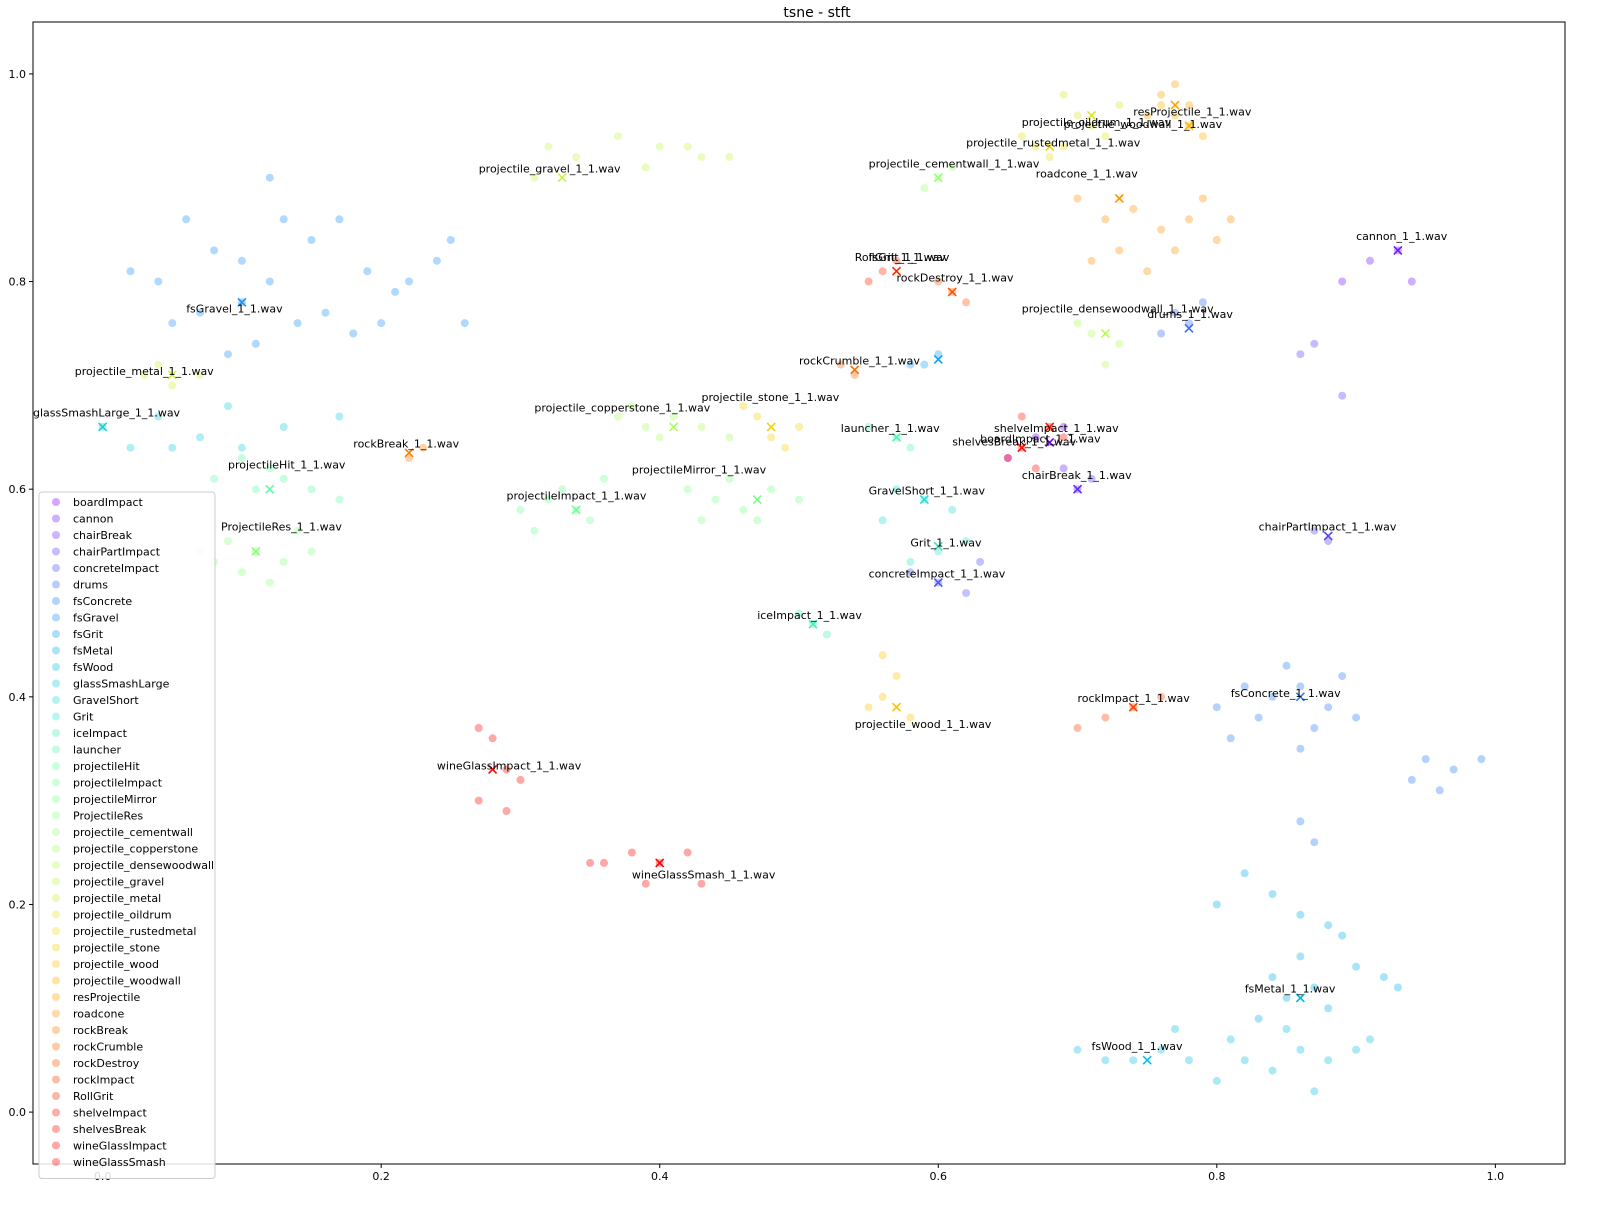 The width and height of the screenshot is (1600, 1212). Describe the element at coordinates (18, 697) in the screenshot. I see `y-tick-label: 0.4` at that location.